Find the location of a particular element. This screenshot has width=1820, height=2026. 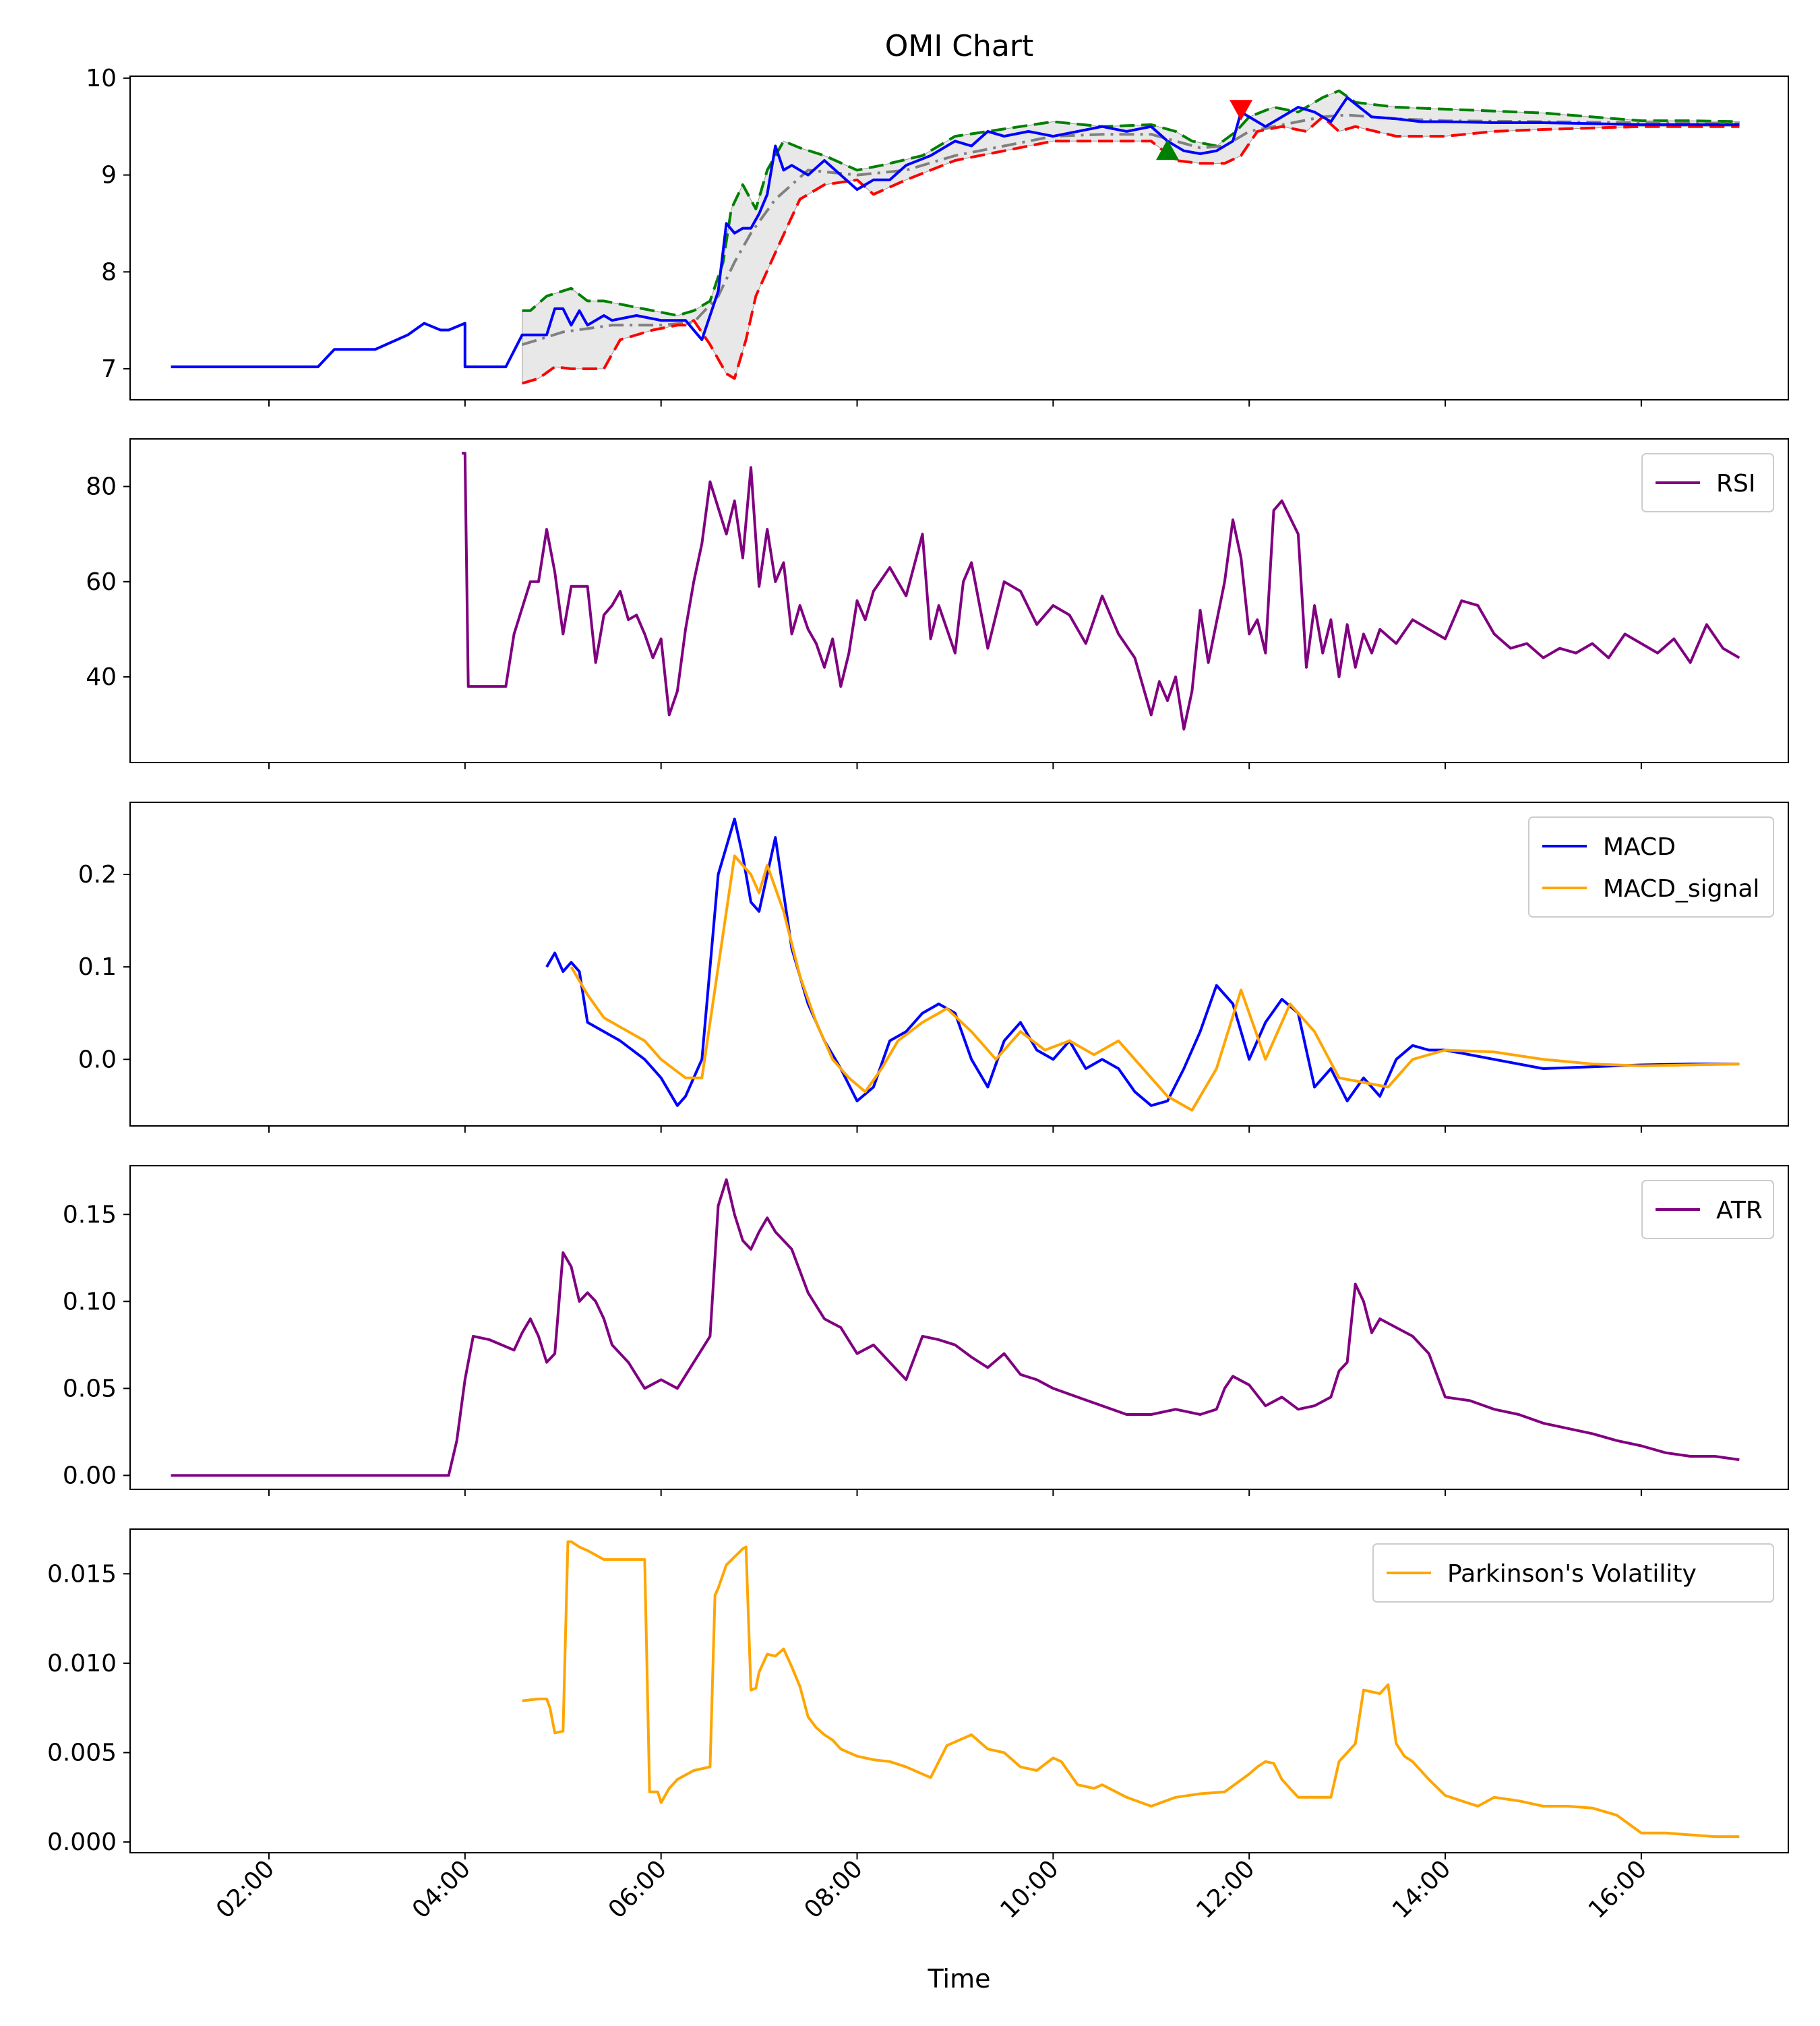

y-tick-label: 0.010 is located at coordinates (82, 1663).